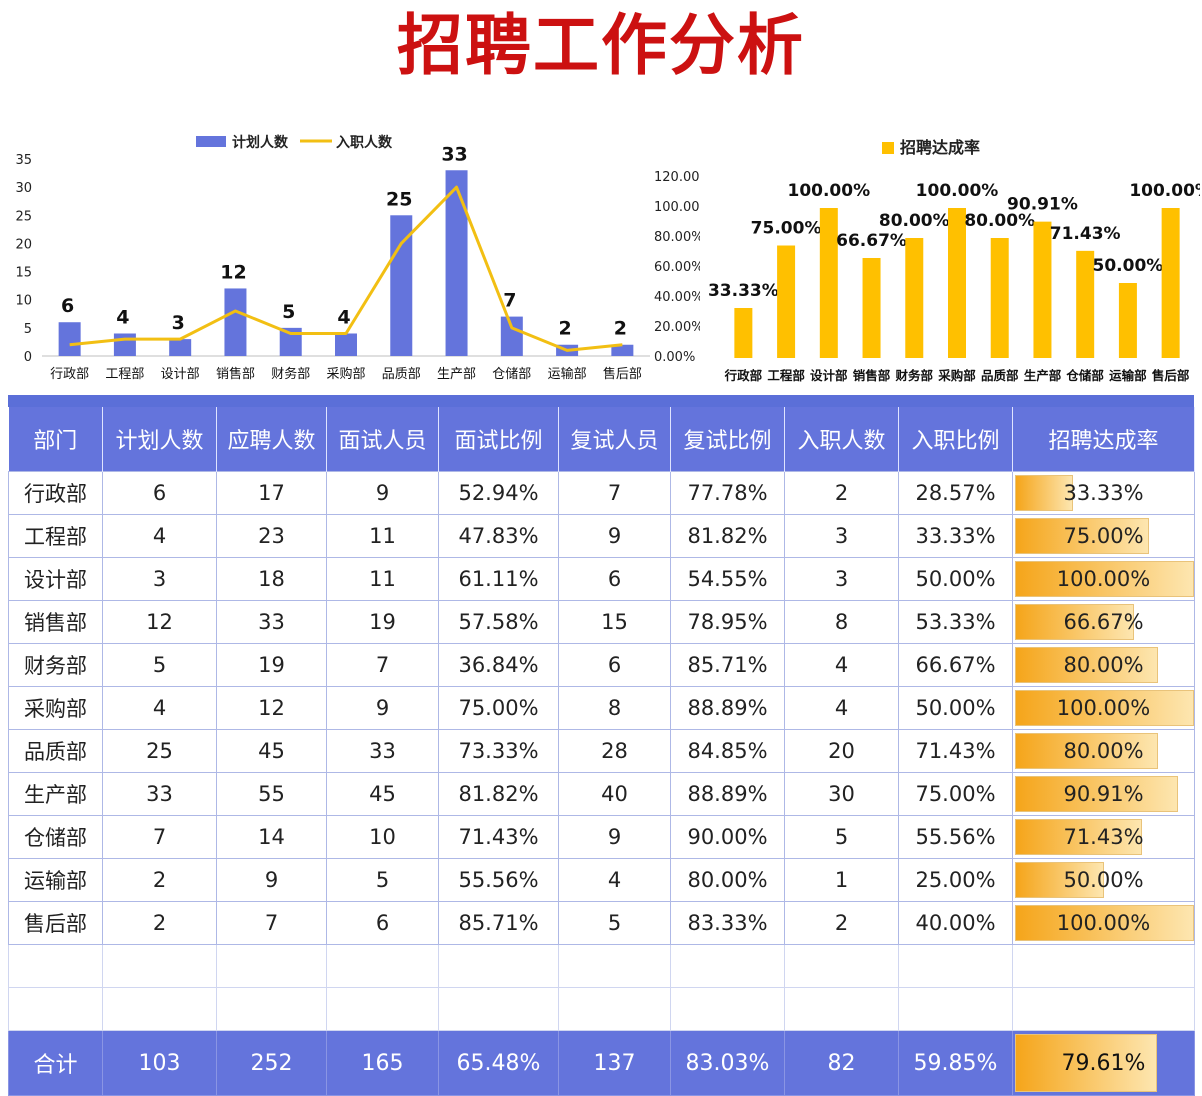 Image resolution: width=1202 pixels, height=1096 pixels. I want to click on table-row: 财务部 5 19 7 36.84% 6 85.71% 4 66.67% 80.00%, so click(601, 665).